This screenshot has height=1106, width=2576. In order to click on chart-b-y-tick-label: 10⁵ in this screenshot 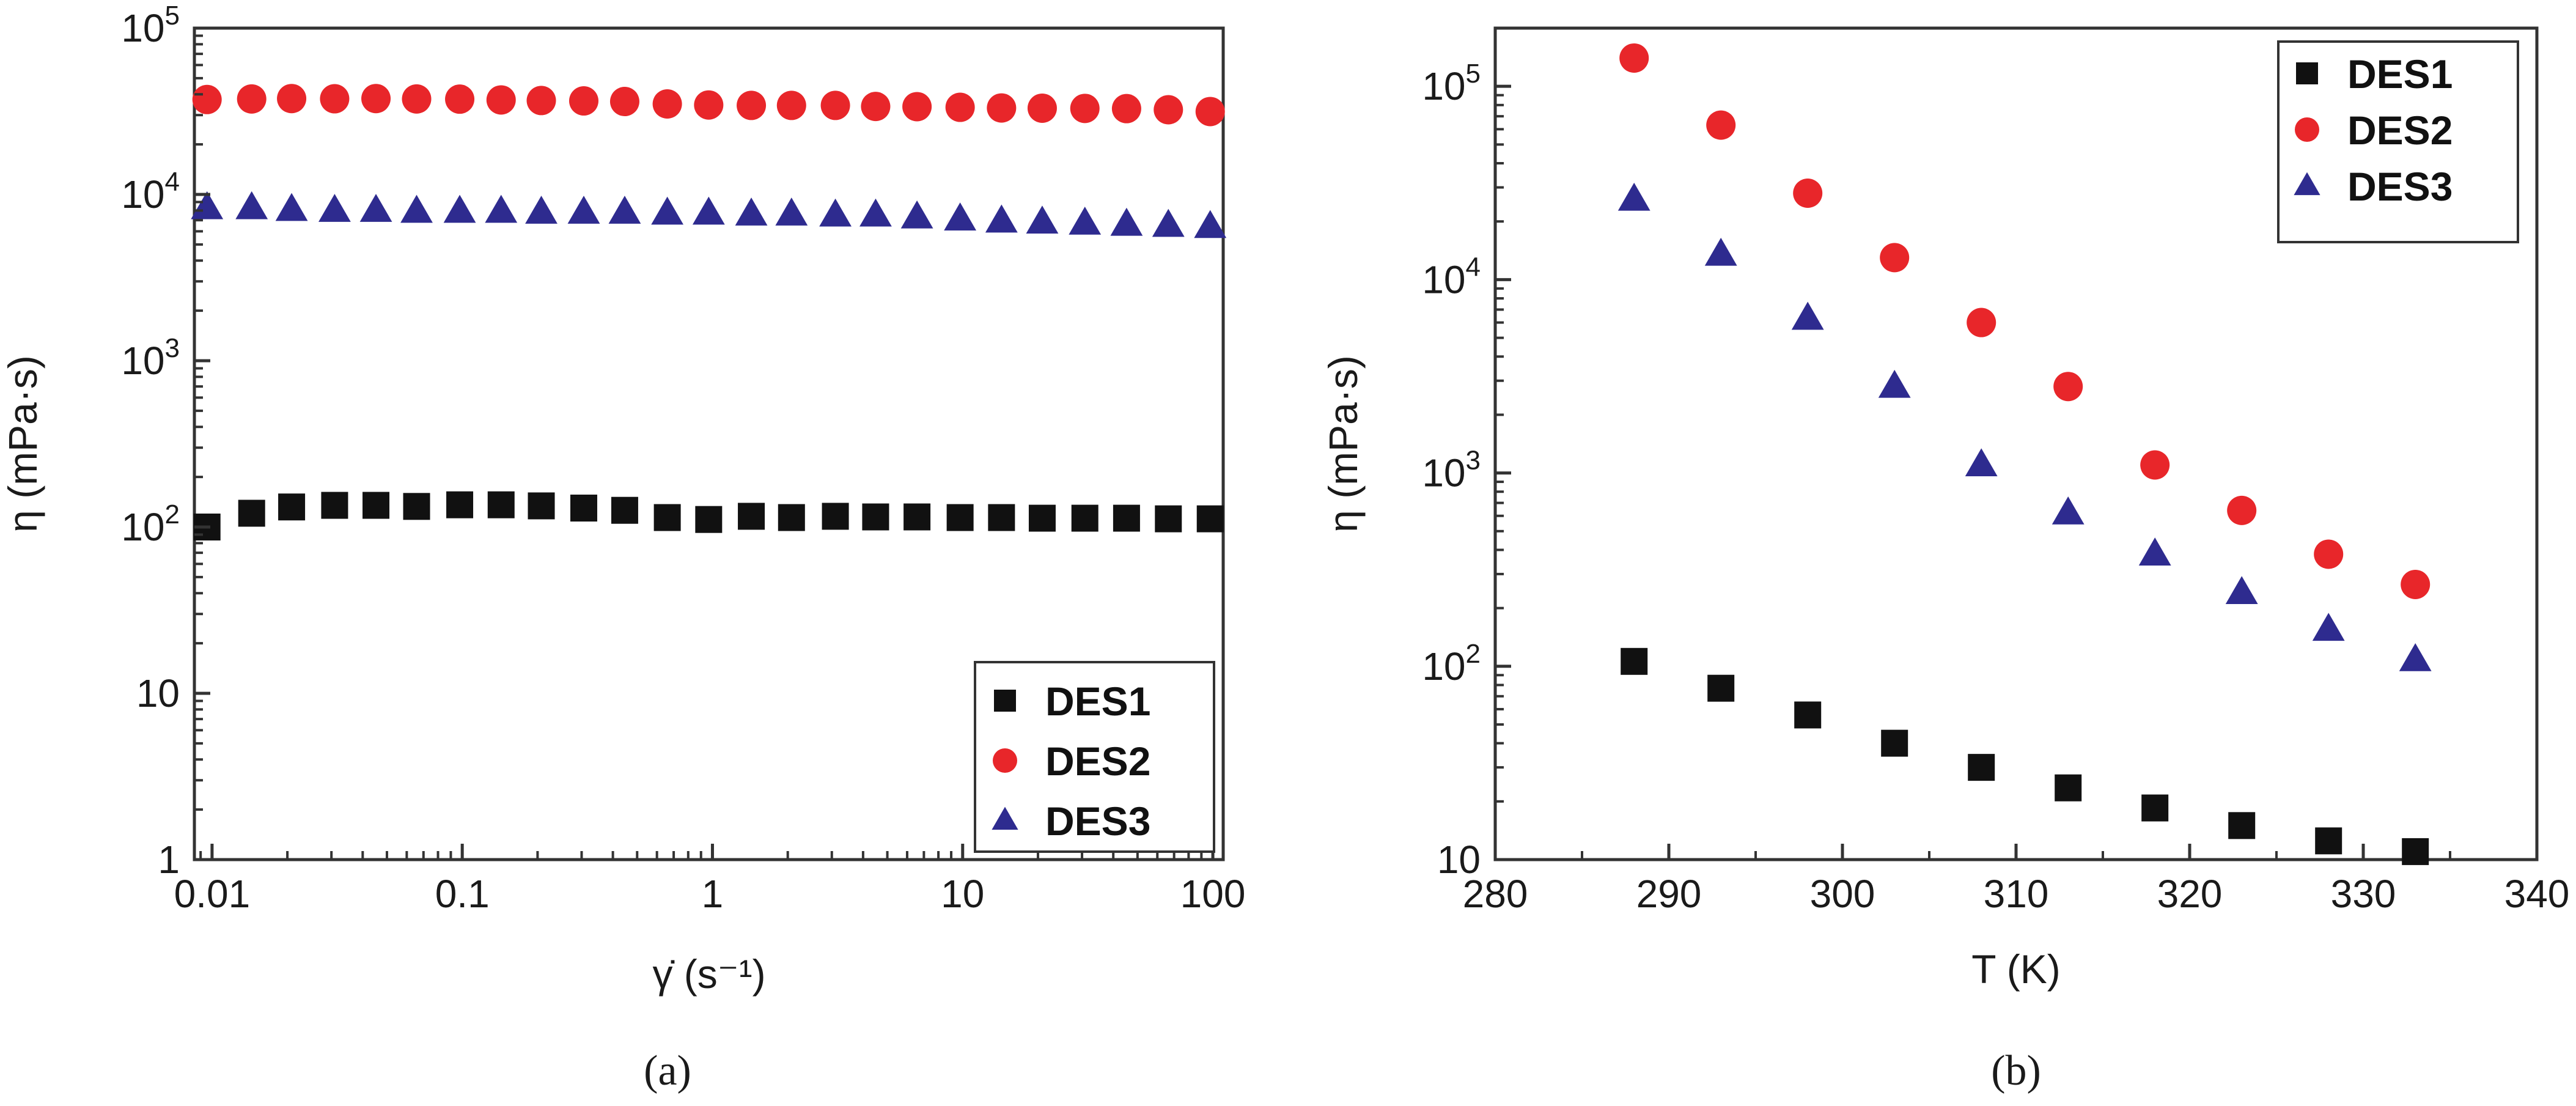, I will do `click(1451, 83)`.